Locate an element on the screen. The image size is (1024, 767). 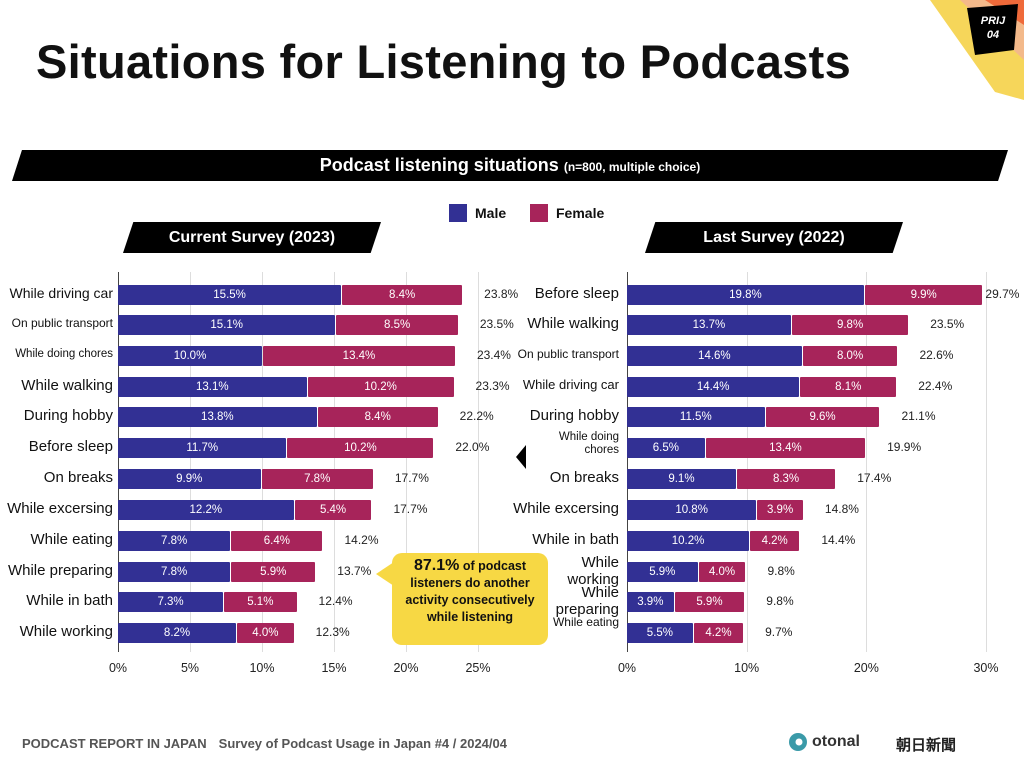
bar-male: 11.7% is located at coordinates (202, 448).